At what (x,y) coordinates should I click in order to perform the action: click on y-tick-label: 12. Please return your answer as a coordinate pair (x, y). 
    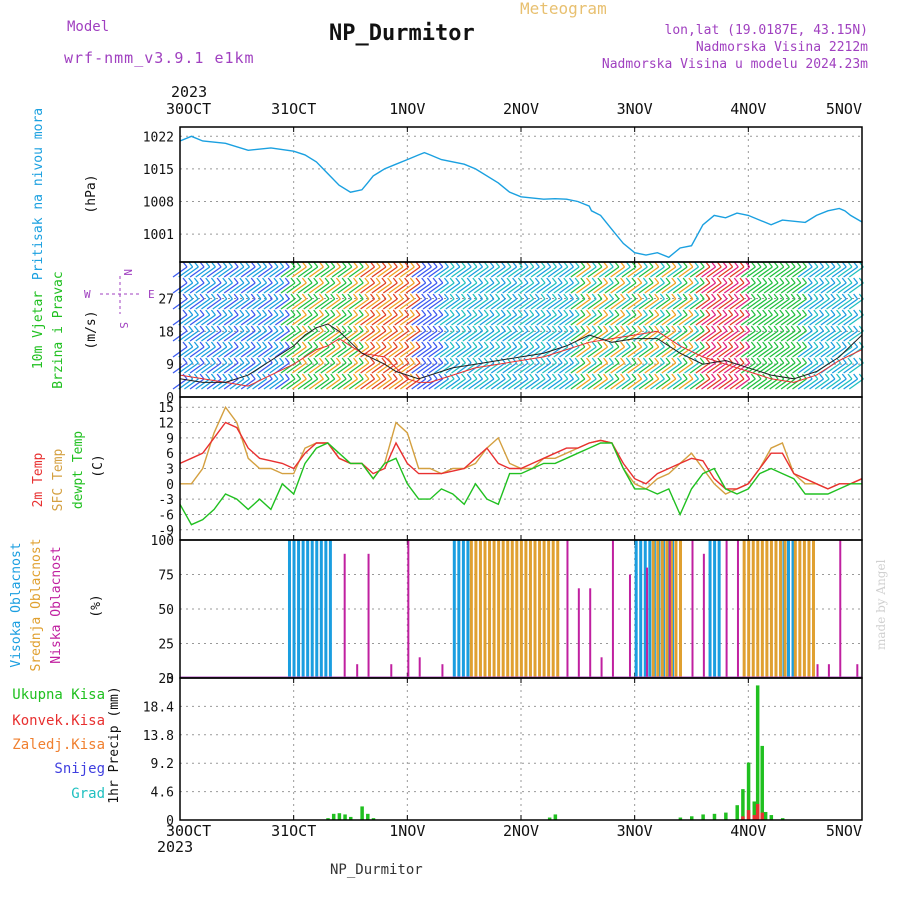
    Looking at the image, I should click on (166, 424).